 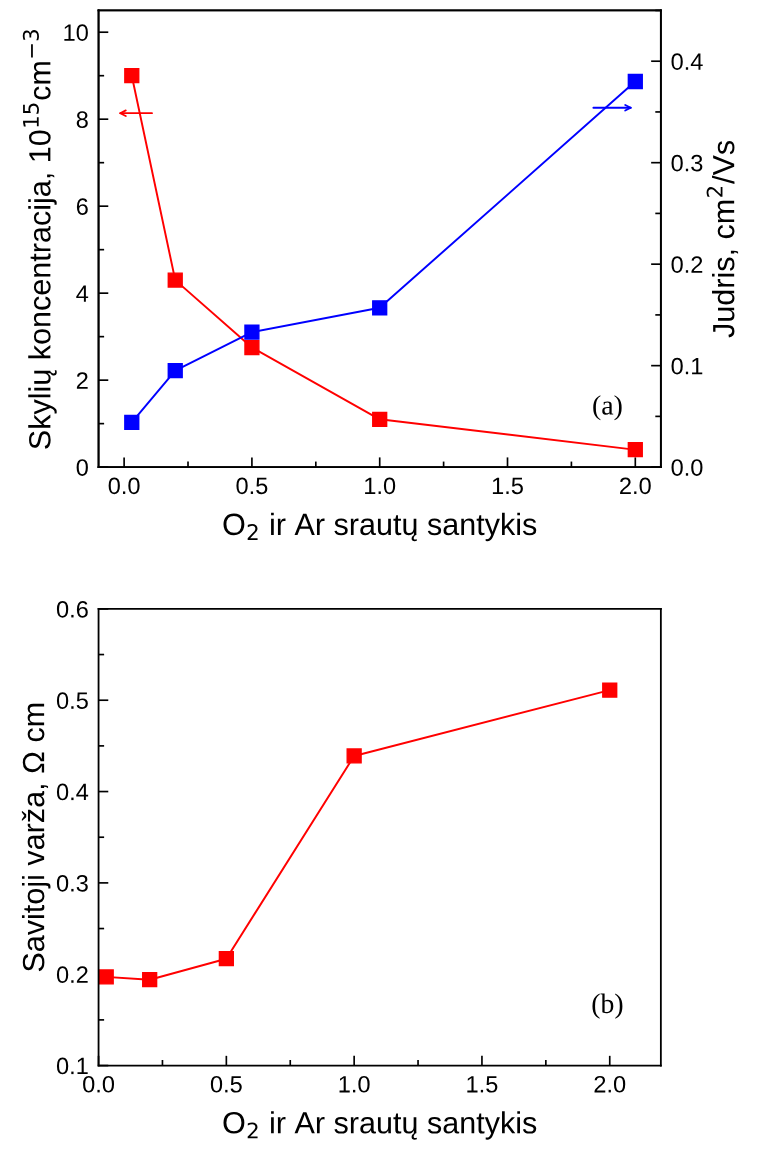 I want to click on y-axis-title: Savitoji varža, Ω cm, so click(x=36, y=837).